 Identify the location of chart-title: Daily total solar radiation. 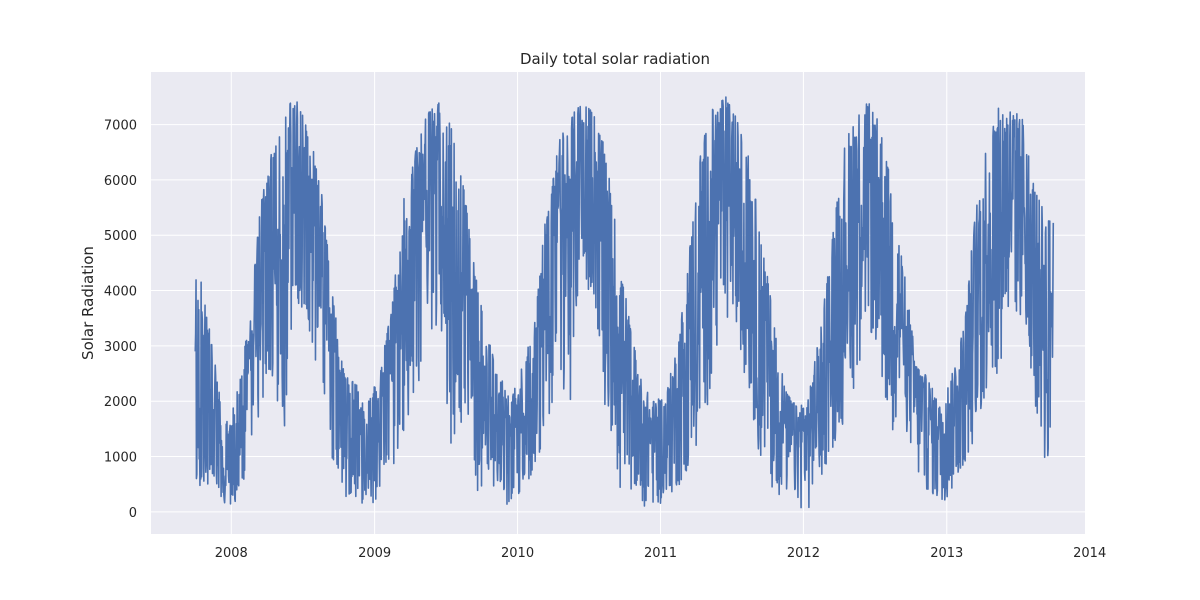
(615, 59).